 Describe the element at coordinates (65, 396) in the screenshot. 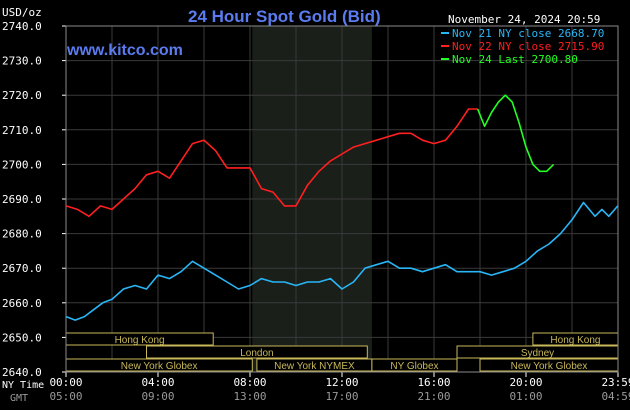

I see `x-tick-label-gmt: 05:00` at that location.